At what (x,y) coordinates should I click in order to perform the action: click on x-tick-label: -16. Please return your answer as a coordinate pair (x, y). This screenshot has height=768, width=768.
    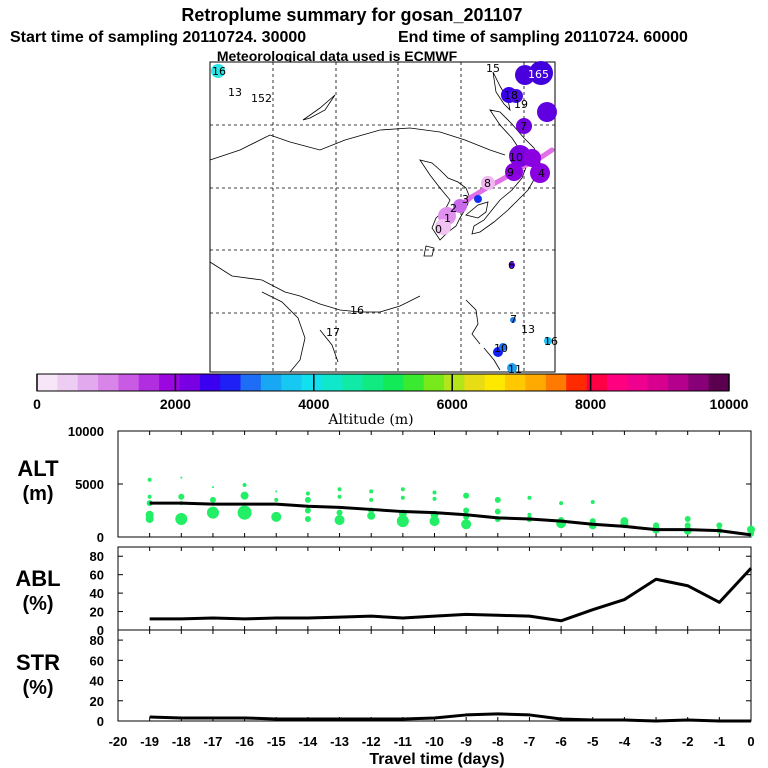
    Looking at the image, I should click on (244, 741).